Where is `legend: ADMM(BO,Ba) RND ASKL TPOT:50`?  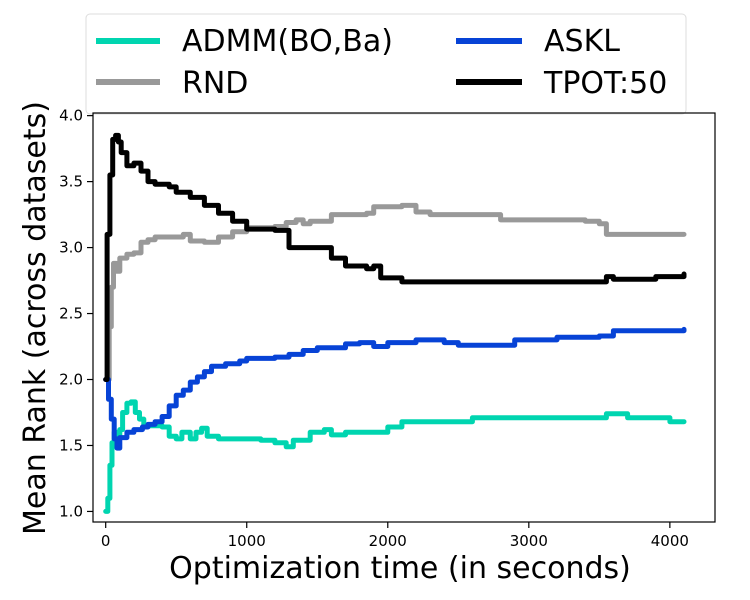 legend: ADMM(BO,Ba) RND ASKL TPOT:50 is located at coordinates (386, 64).